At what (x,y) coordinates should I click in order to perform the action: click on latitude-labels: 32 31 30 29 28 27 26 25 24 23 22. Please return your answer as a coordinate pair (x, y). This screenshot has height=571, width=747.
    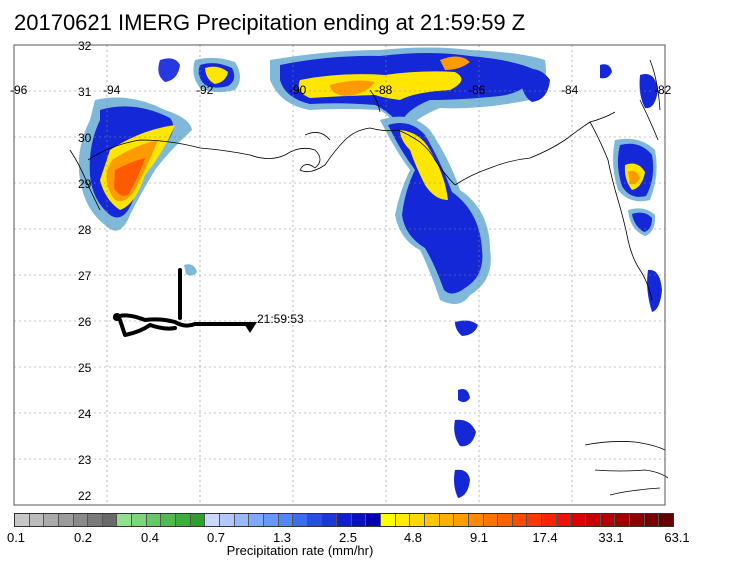
    Looking at the image, I should click on (85, 271).